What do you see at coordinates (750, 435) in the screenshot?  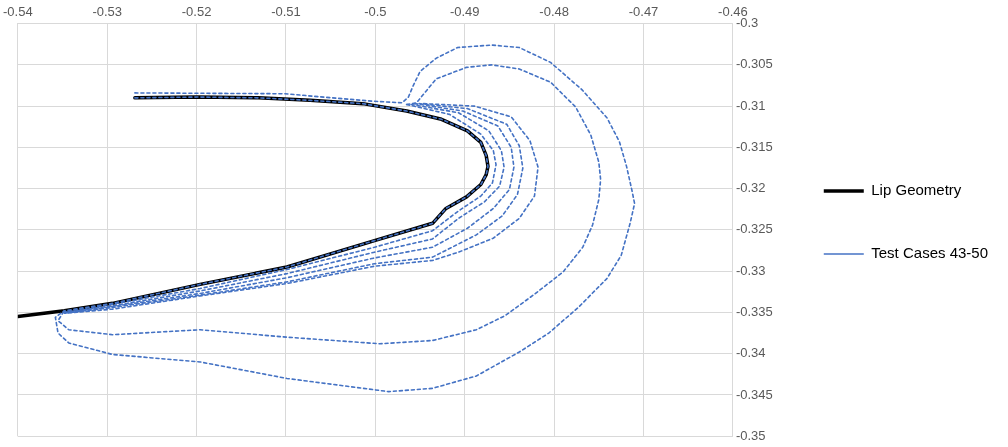 I see `y-tick-label: -0.35` at bounding box center [750, 435].